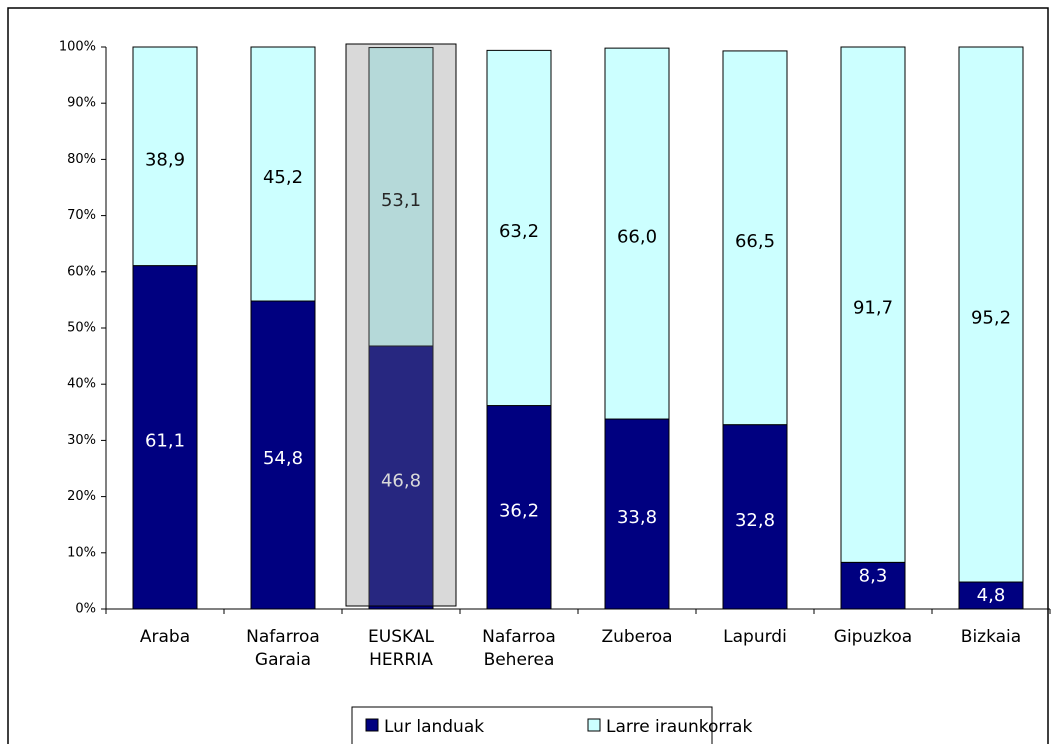  What do you see at coordinates (519, 231) in the screenshot?
I see `data-label: 63,2` at bounding box center [519, 231].